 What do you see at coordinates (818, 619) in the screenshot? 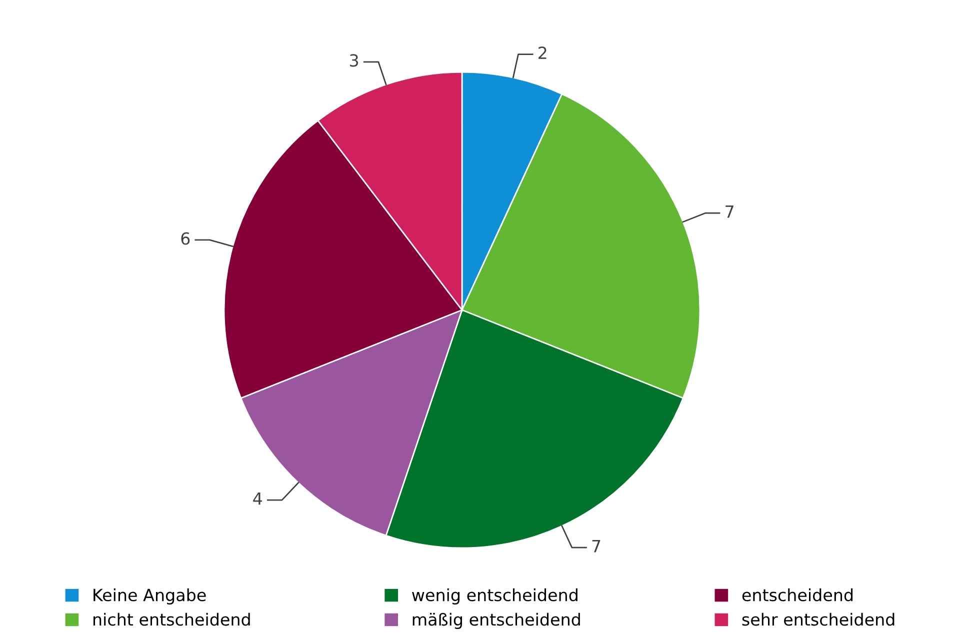
I see `legend-label: sehr entscheidend` at bounding box center [818, 619].